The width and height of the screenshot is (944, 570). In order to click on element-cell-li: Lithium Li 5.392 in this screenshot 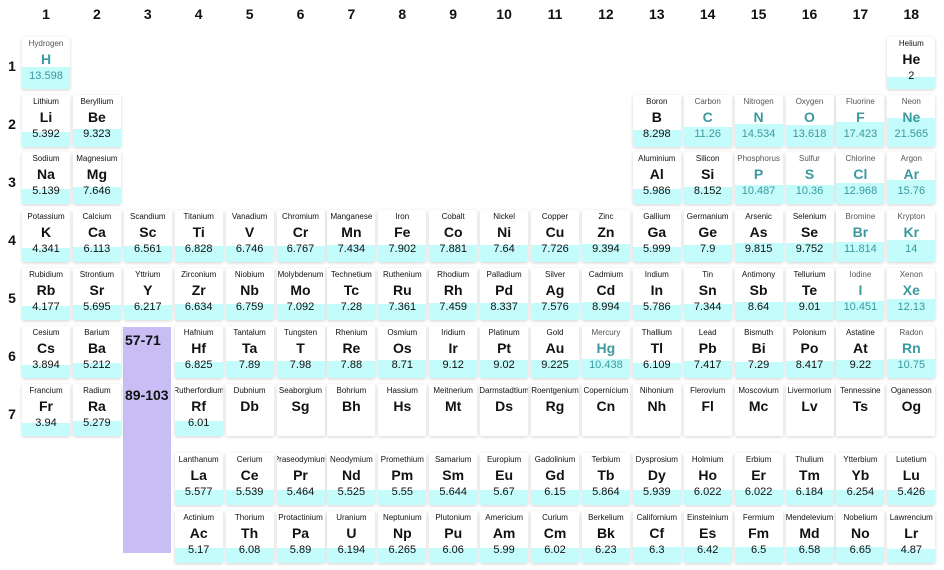, I will do `click(46, 121)`.